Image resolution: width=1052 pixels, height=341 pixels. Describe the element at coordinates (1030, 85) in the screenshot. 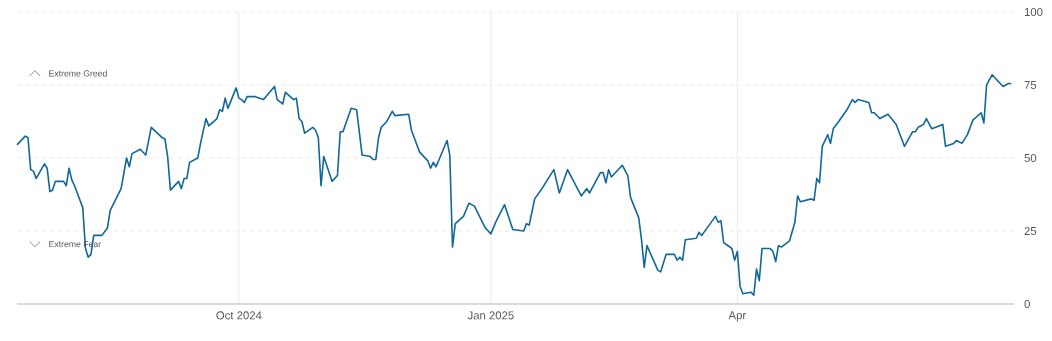

I see `y-tick-label: 75` at that location.